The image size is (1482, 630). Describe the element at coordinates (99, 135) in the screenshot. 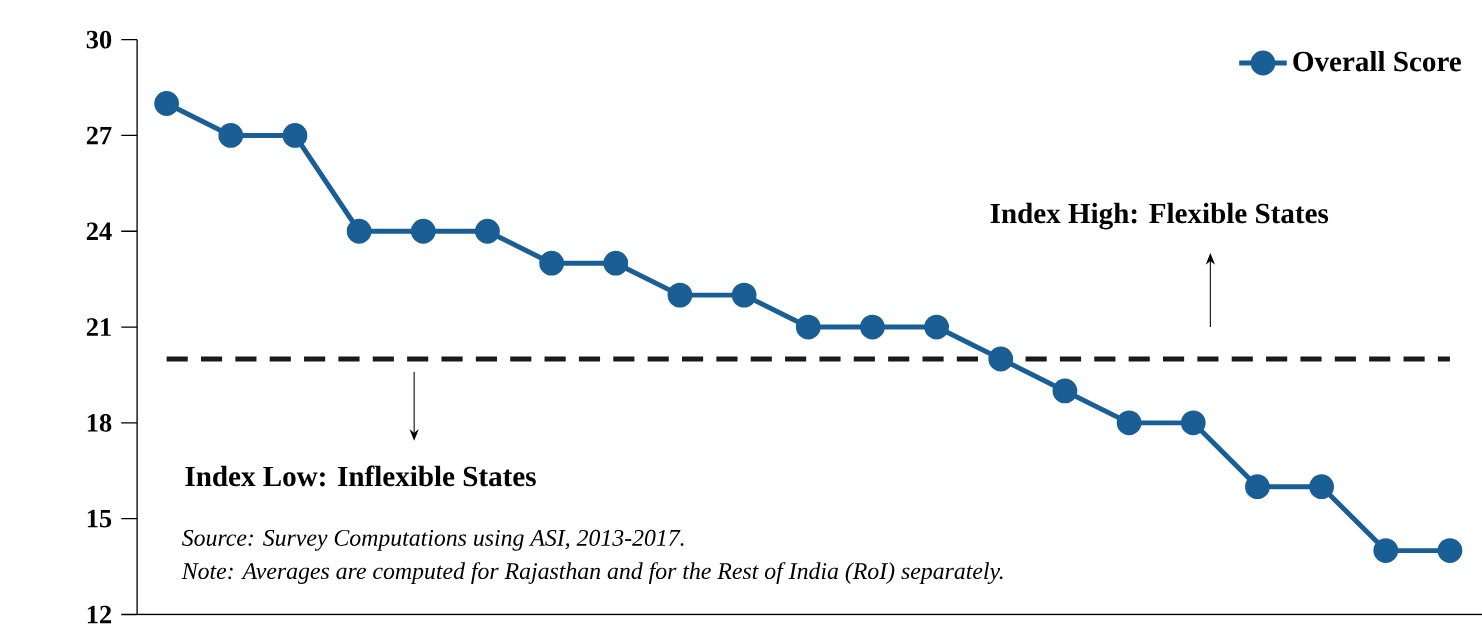

I see `y-tick-label: 27` at that location.